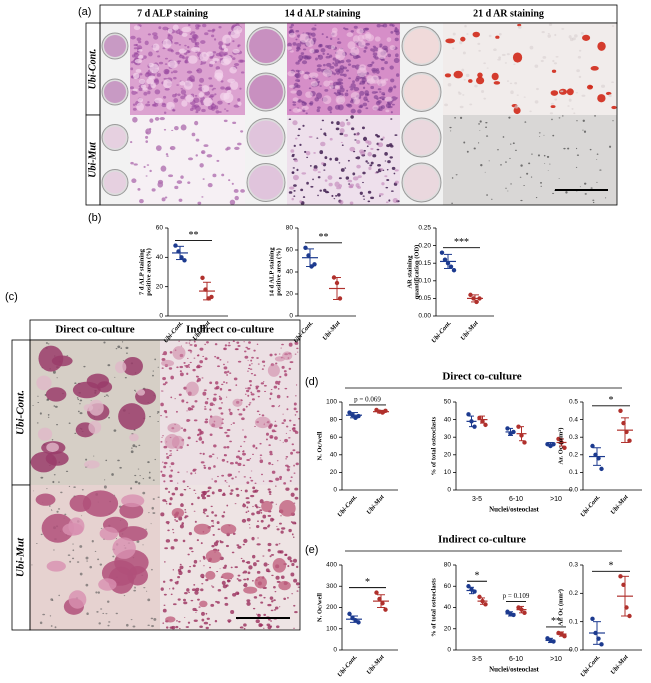 This screenshot has width=651, height=683. What do you see at coordinates (448, 437) in the screenshot?
I see `y-tick-label: 30` at bounding box center [448, 437].